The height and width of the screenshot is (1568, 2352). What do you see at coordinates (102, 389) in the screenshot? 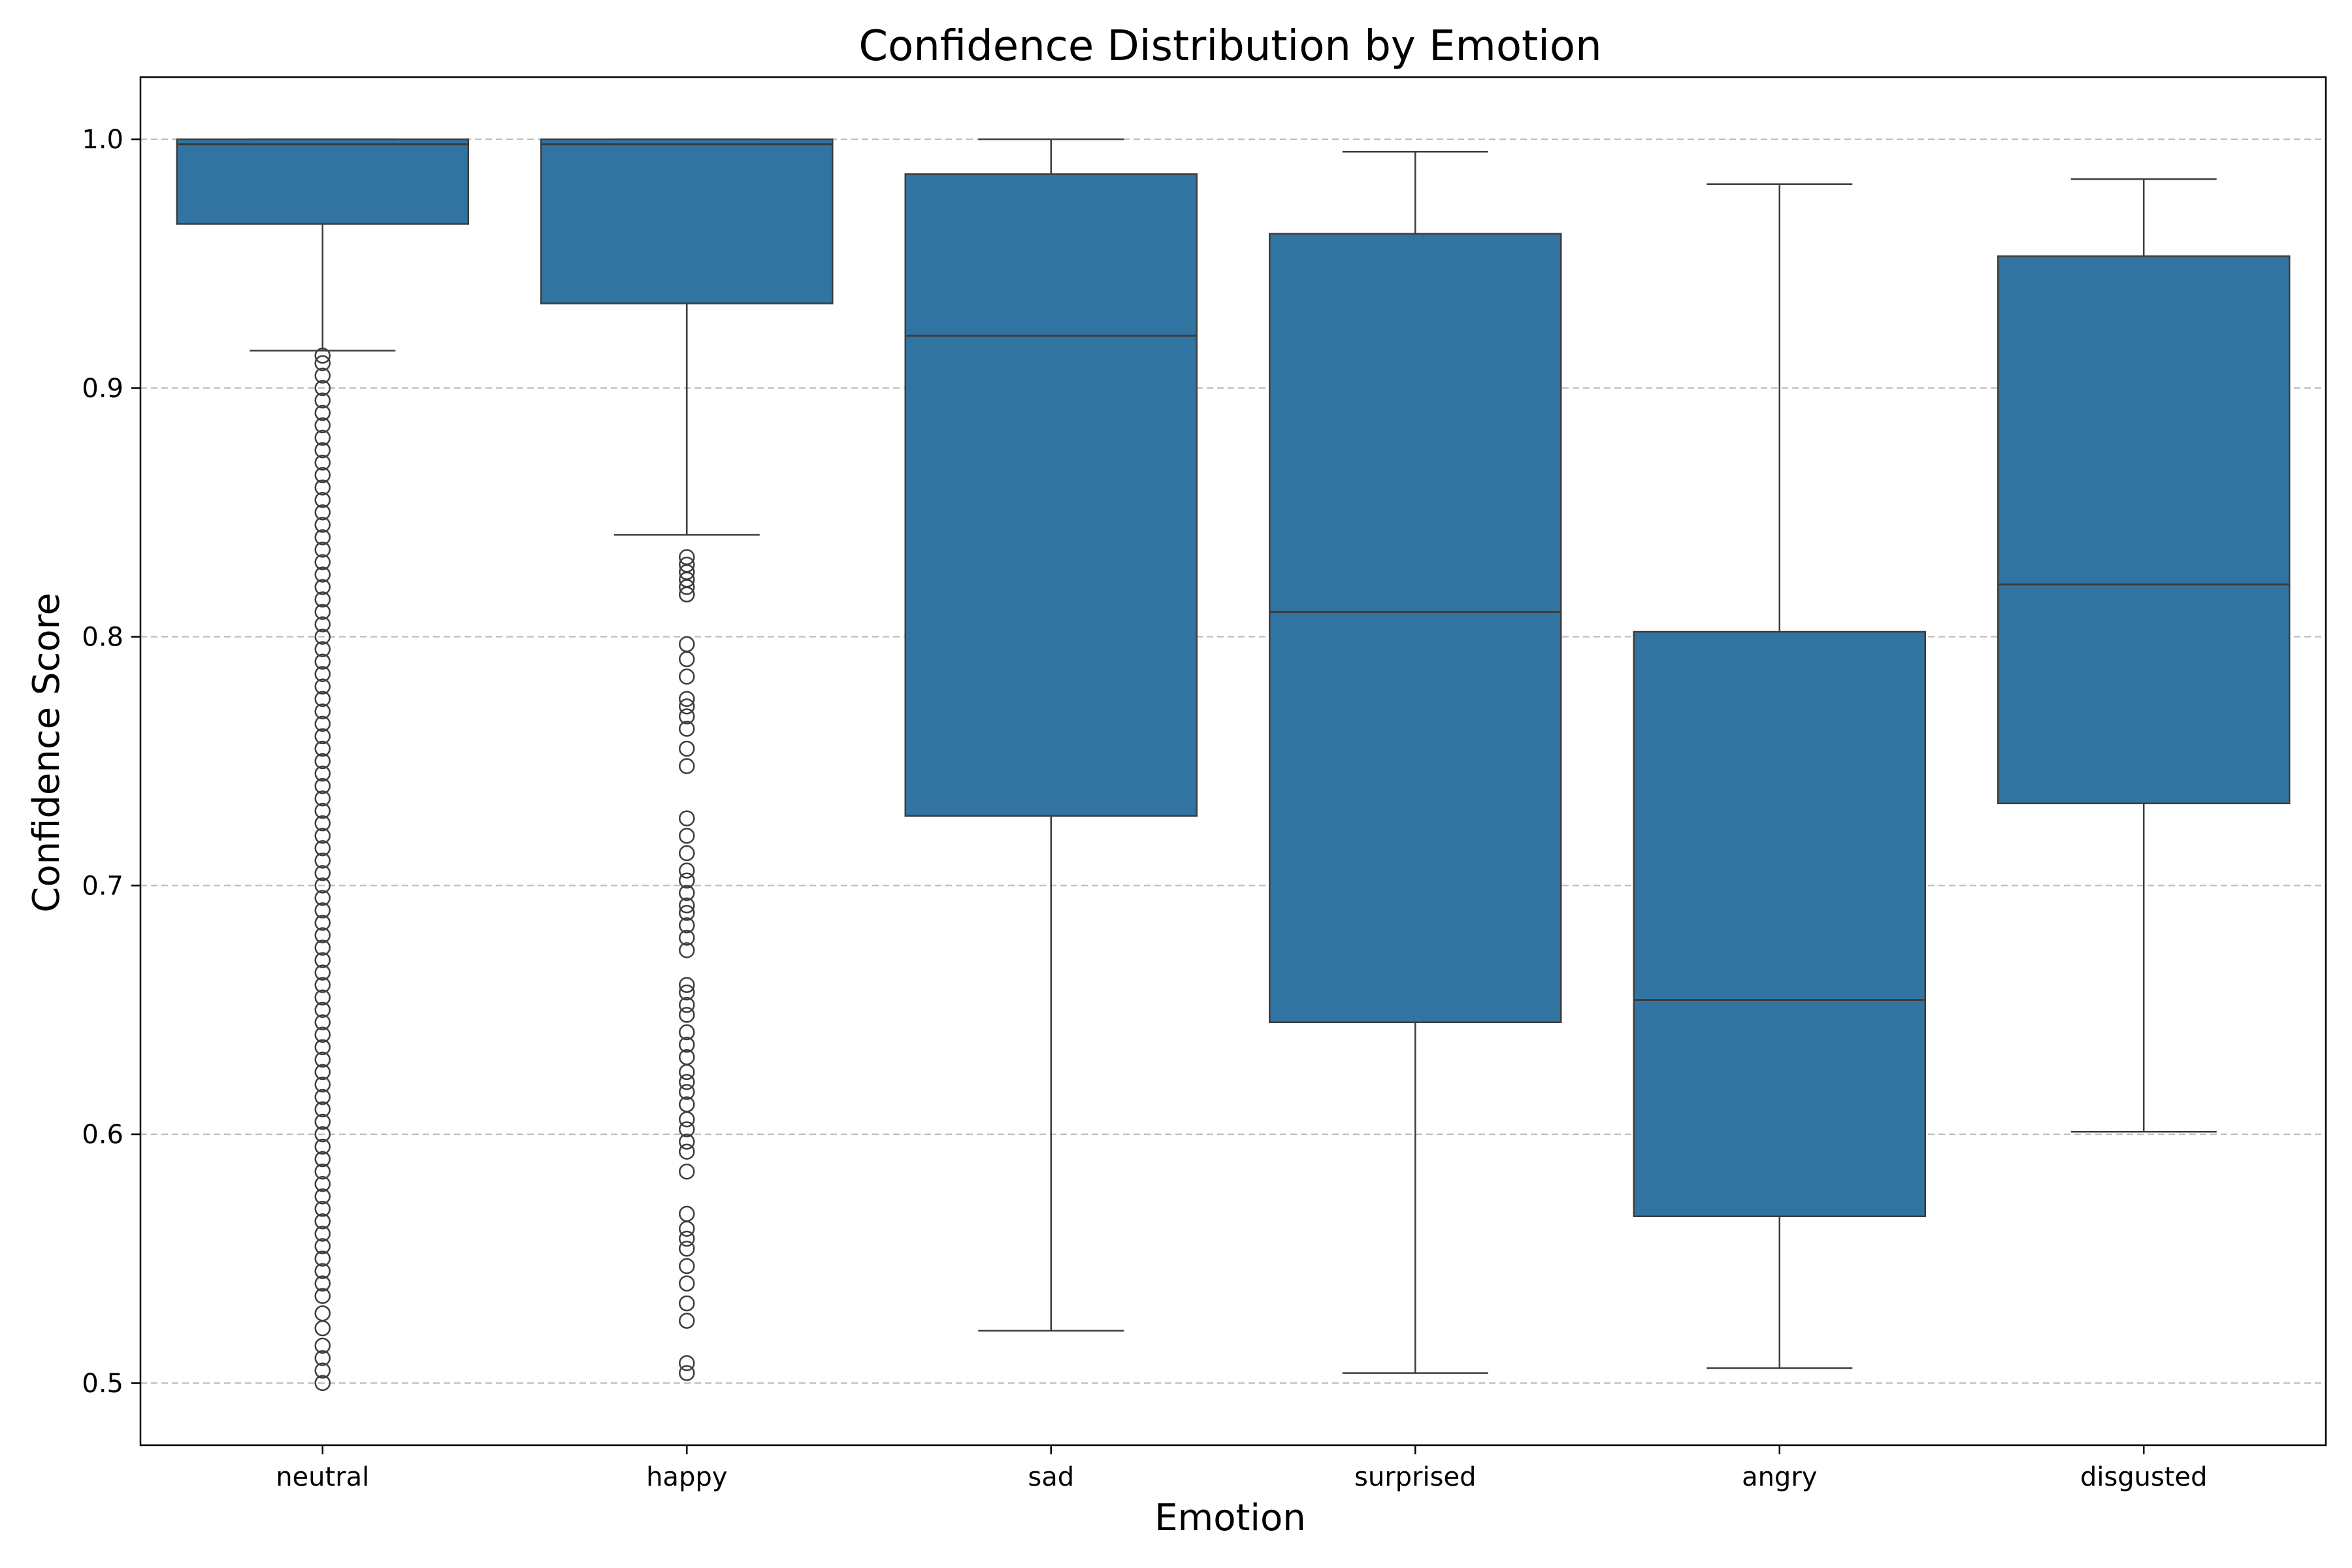
I see `y-tick-label: 0.9` at bounding box center [102, 389].